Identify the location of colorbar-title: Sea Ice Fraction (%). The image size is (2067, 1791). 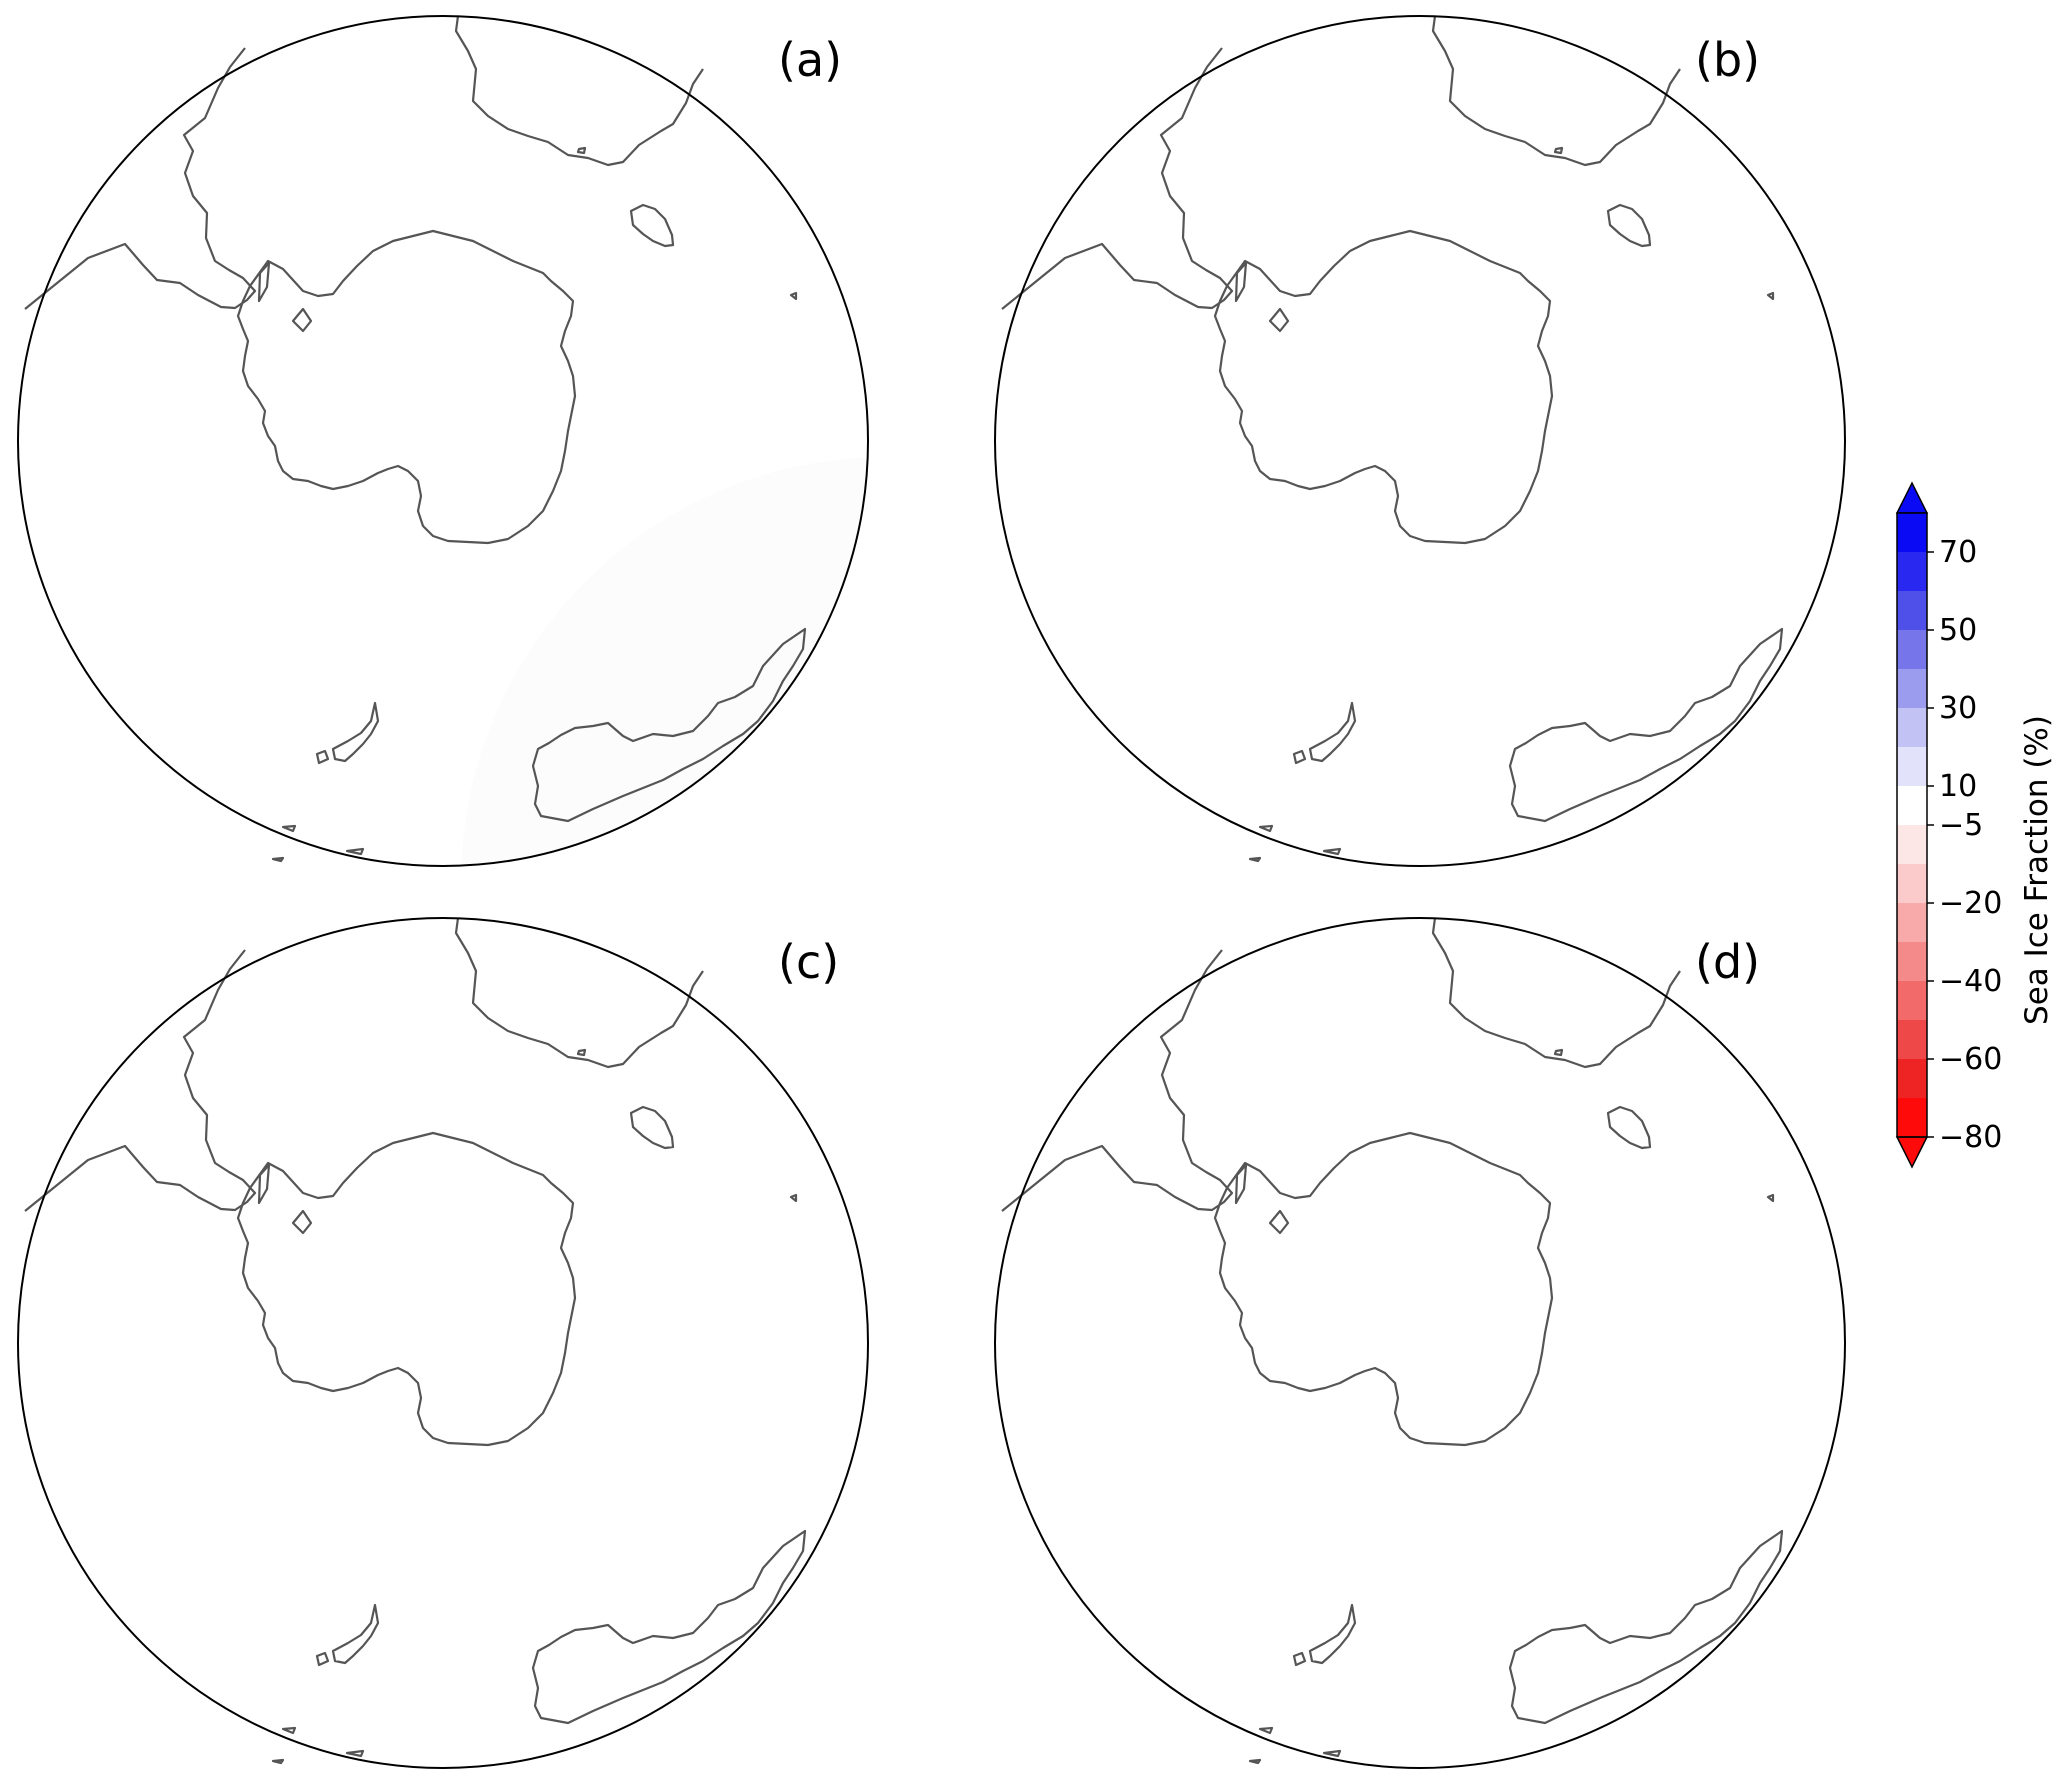
(2037, 870).